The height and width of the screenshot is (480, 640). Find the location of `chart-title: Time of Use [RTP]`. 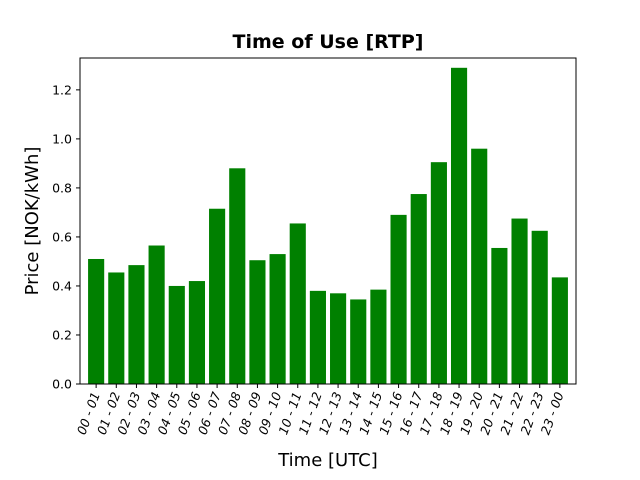

chart-title: Time of Use [RTP] is located at coordinates (328, 42).